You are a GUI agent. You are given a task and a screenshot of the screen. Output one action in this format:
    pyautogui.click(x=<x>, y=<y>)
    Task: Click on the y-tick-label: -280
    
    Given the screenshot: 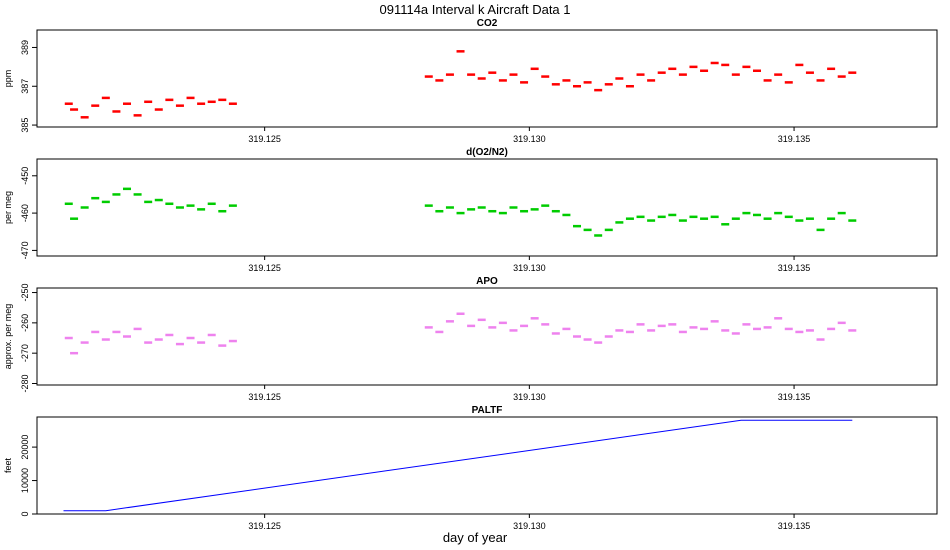 What is the action you would take?
    pyautogui.click(x=25, y=383)
    